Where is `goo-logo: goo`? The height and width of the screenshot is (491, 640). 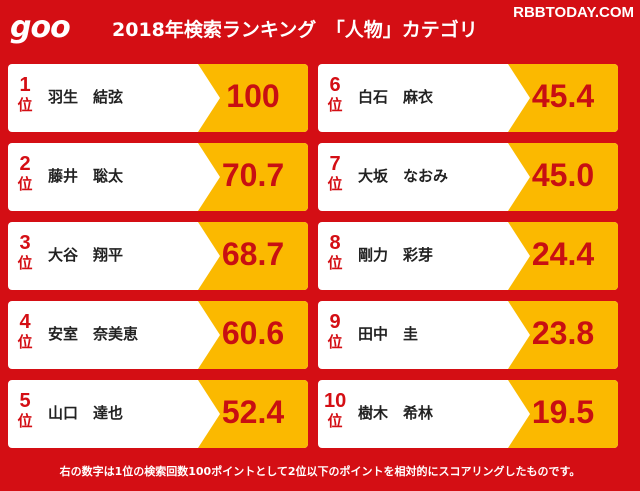 goo-logo: goo is located at coordinates (40, 27).